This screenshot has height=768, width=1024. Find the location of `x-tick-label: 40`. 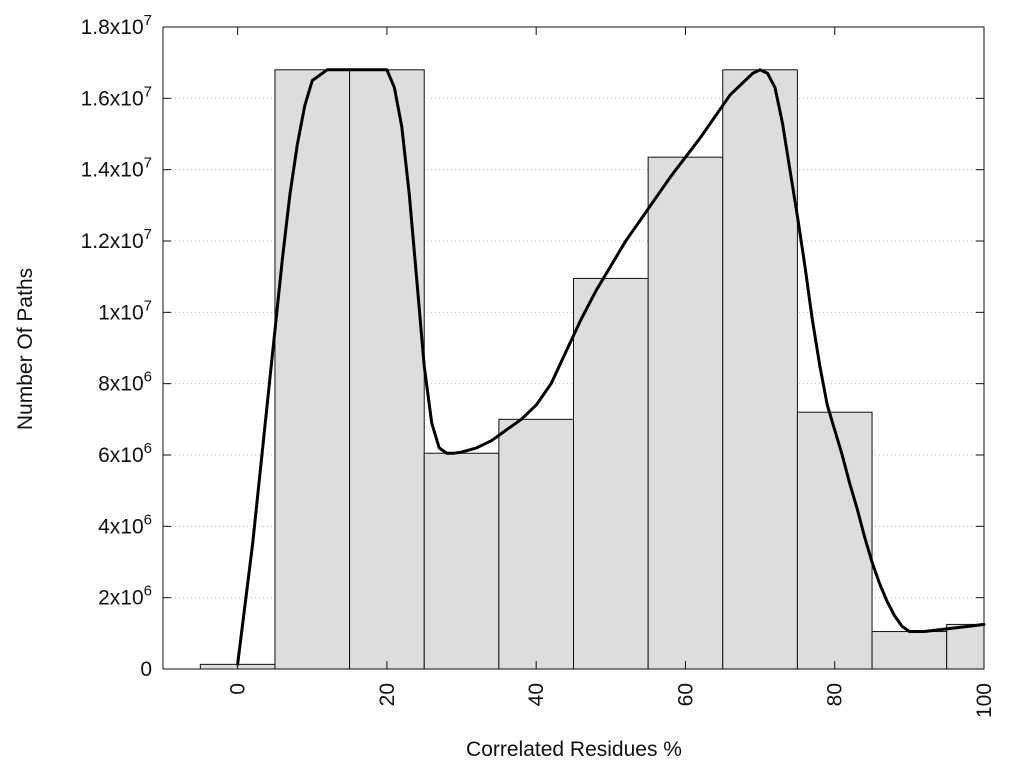

x-tick-label: 40 is located at coordinates (536, 694).